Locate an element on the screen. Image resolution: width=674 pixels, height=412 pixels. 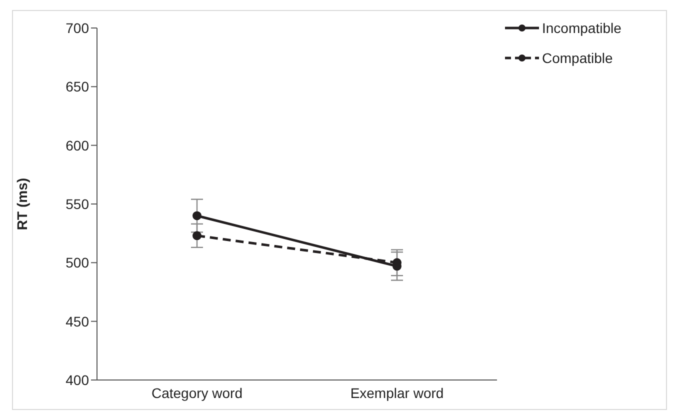
y-tick-label: 550 is located at coordinates (78, 204).